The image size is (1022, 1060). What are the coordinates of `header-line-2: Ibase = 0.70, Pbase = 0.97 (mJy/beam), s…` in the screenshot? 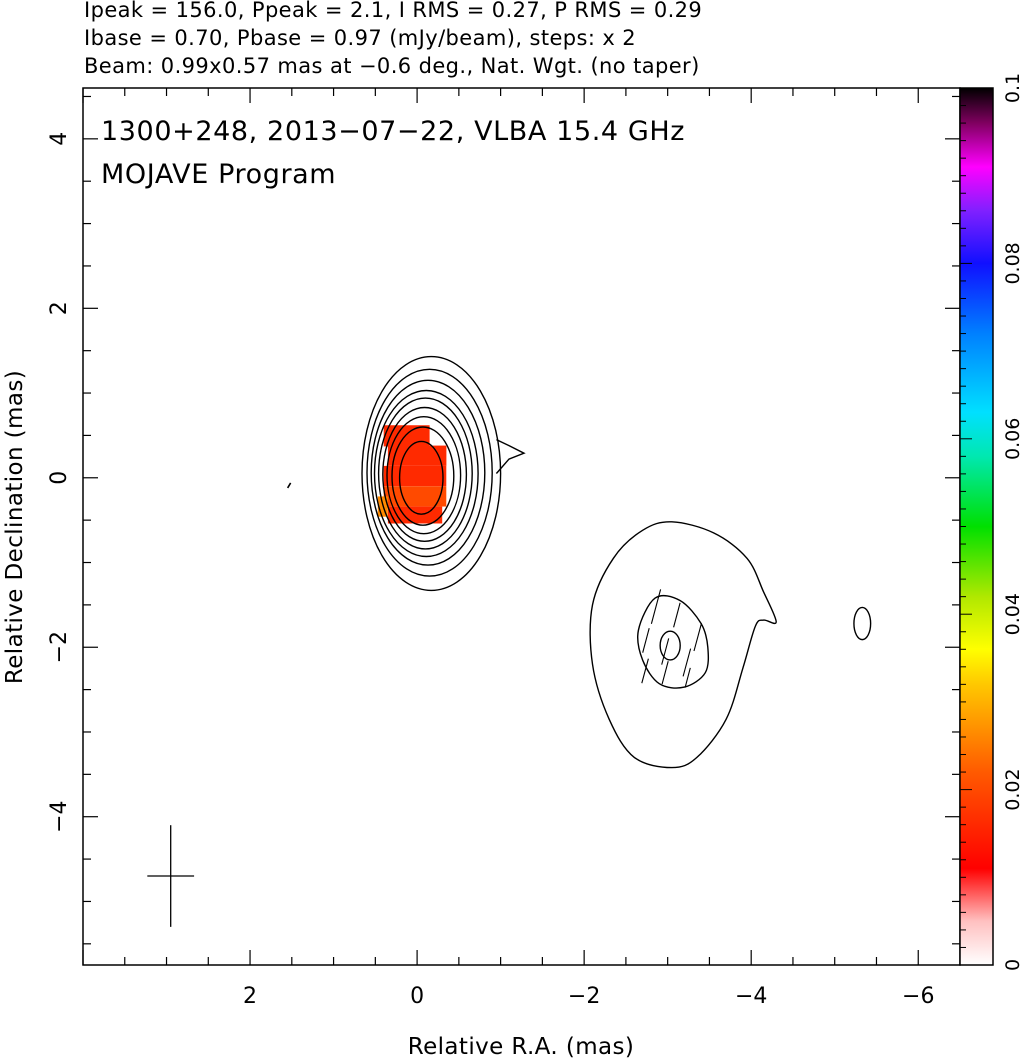 It's located at (360, 38).